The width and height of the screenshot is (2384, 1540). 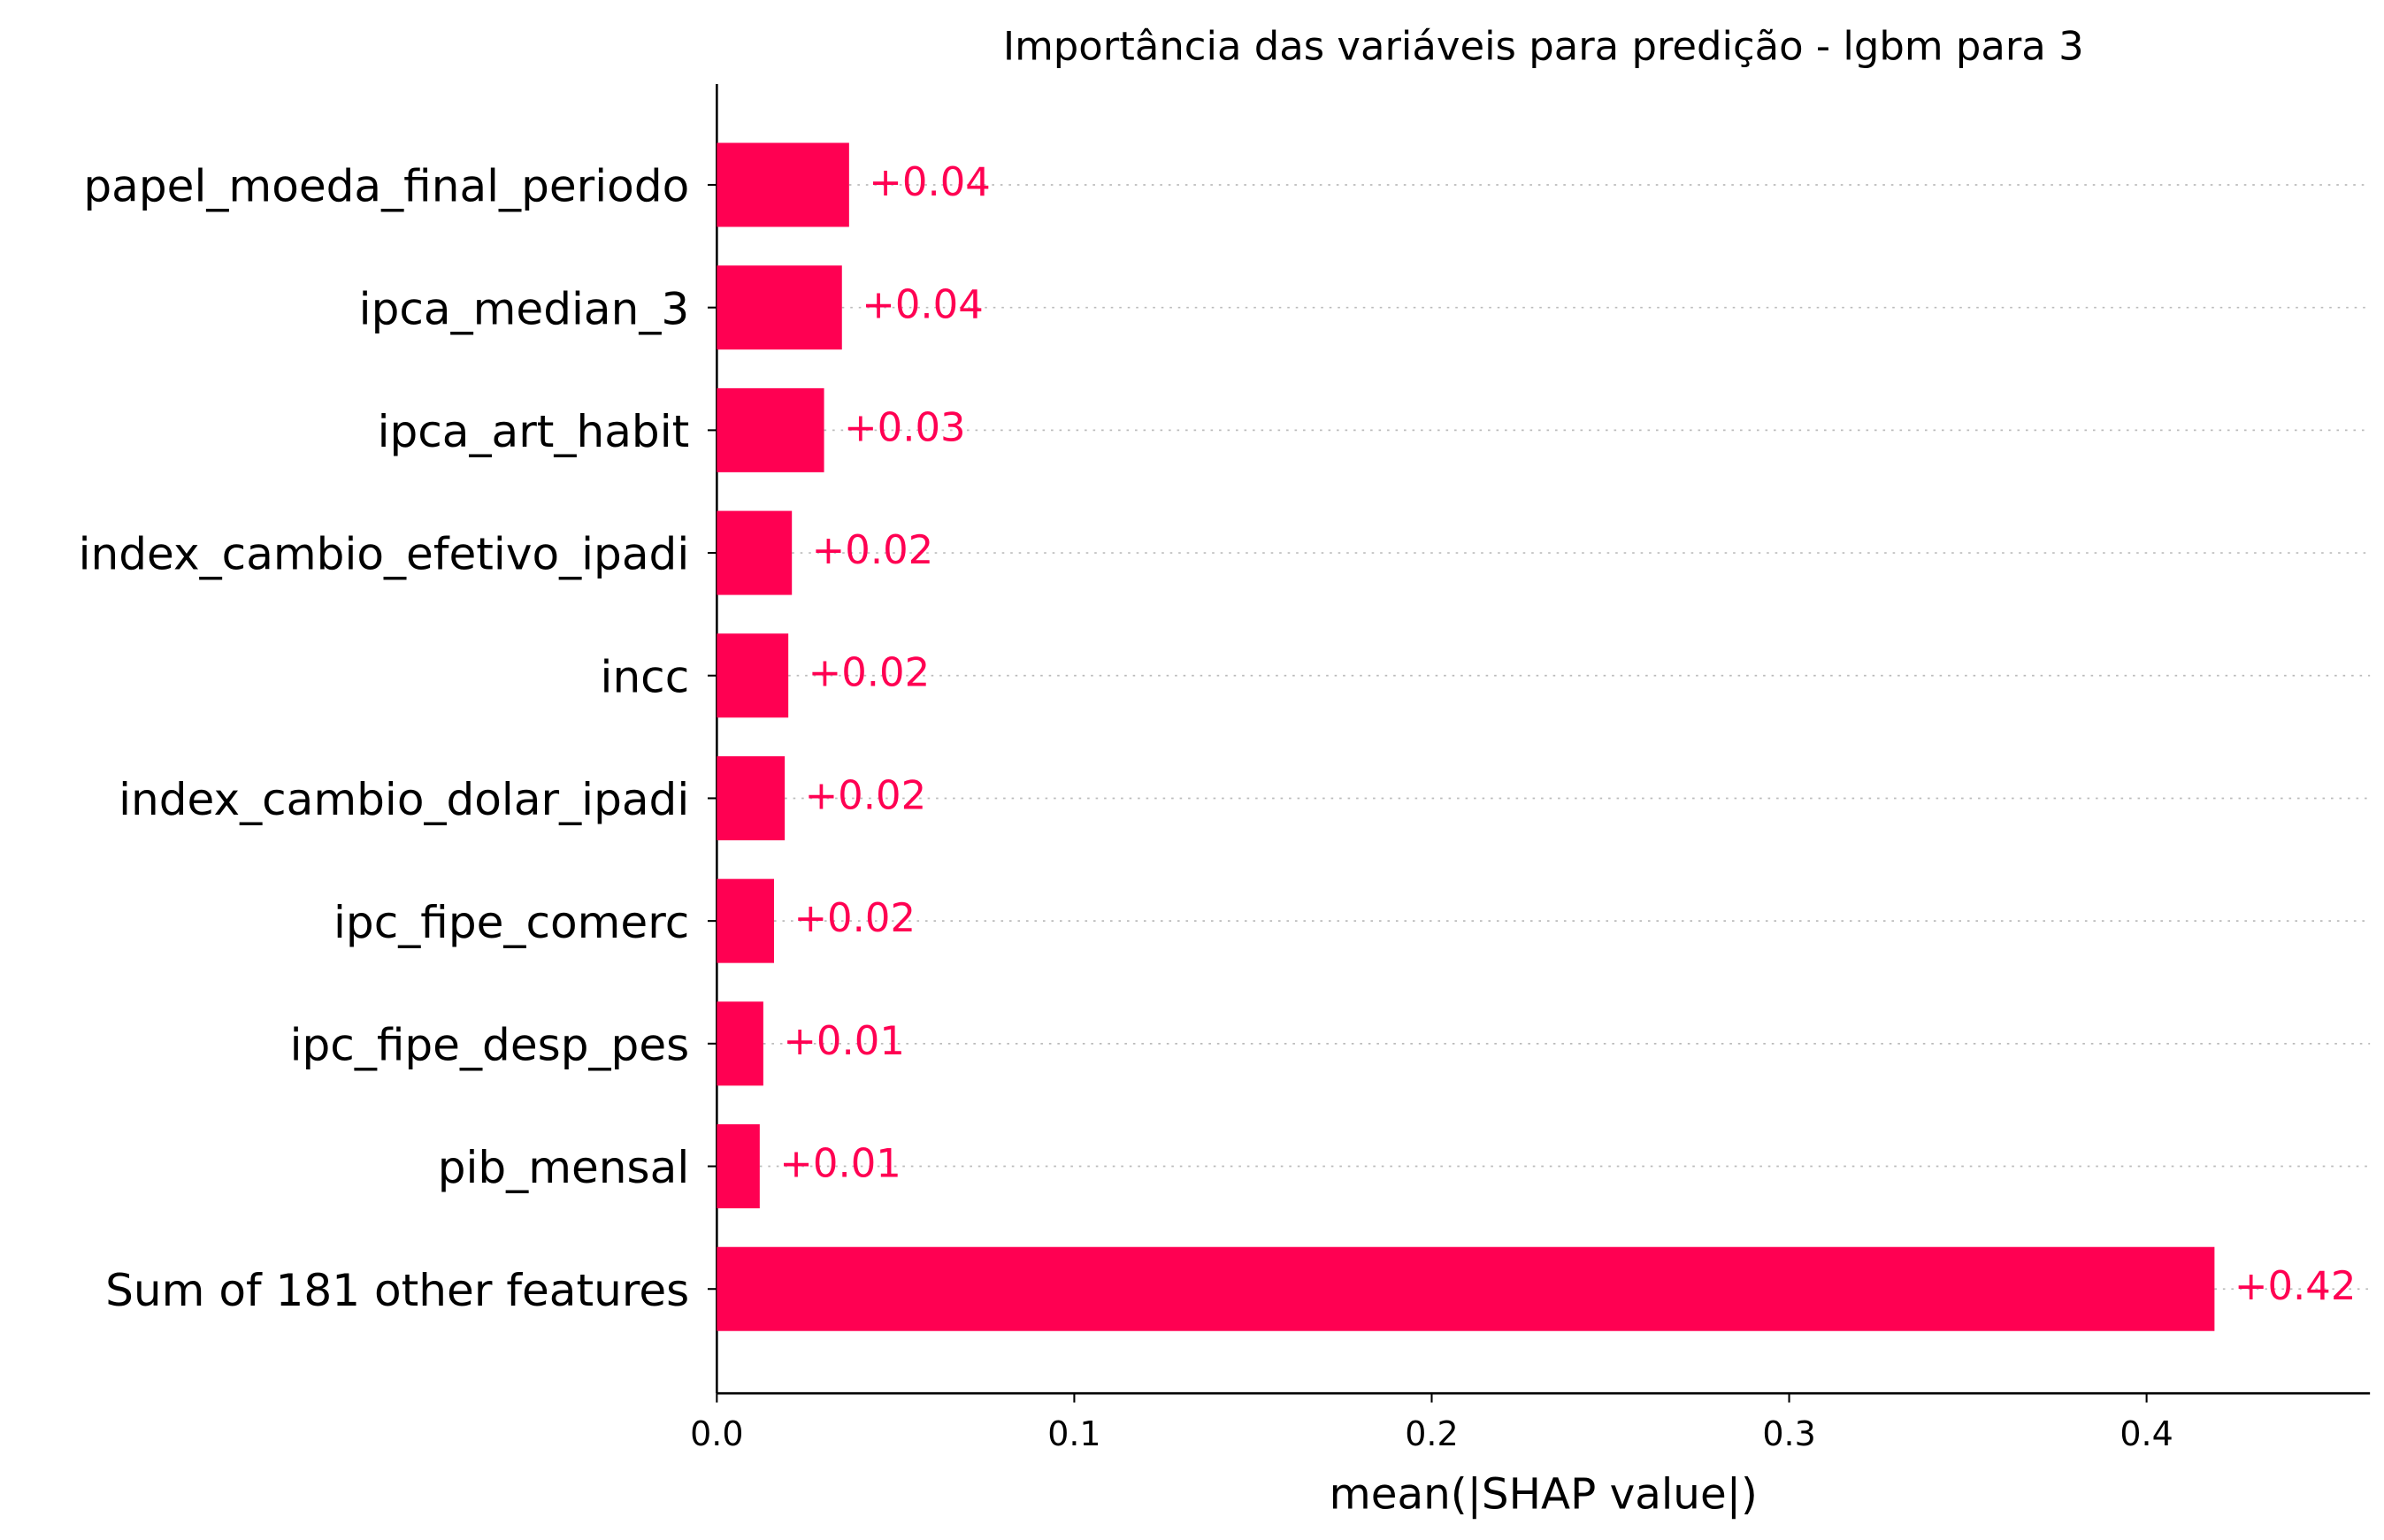 I want to click on y-tick-label: incc, so click(x=645, y=676).